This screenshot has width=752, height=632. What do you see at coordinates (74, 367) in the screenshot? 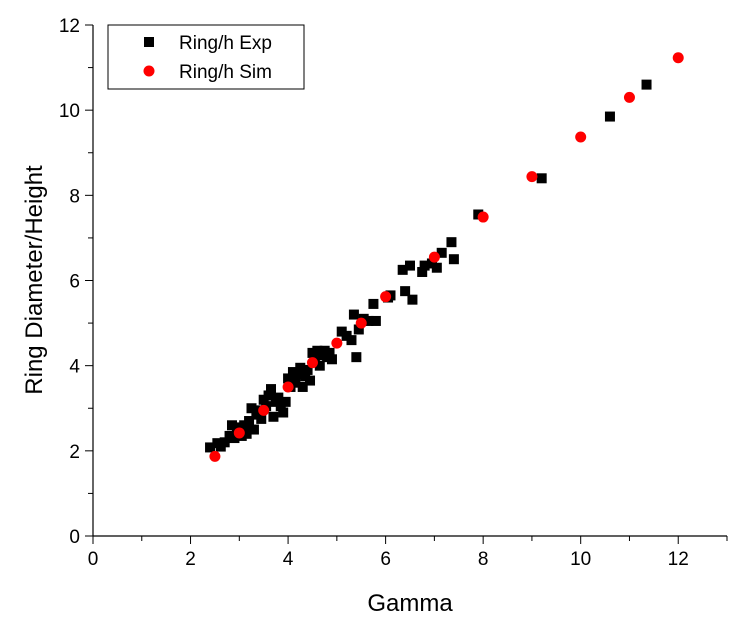
I see `y-tick-label: 4` at bounding box center [74, 367].